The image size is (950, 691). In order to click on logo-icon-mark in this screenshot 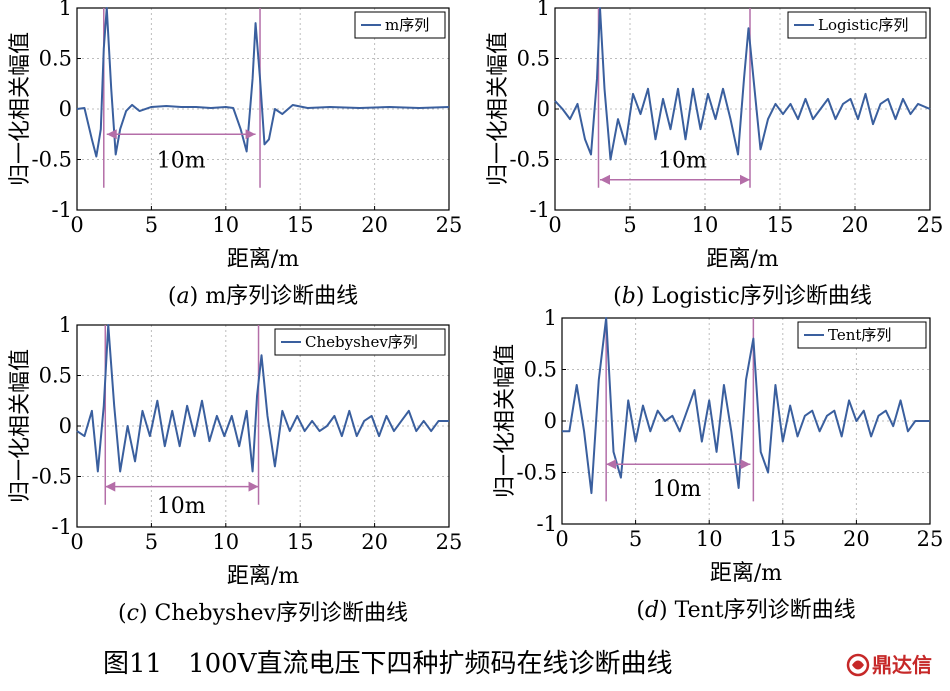, I will do `click(858, 665)`.